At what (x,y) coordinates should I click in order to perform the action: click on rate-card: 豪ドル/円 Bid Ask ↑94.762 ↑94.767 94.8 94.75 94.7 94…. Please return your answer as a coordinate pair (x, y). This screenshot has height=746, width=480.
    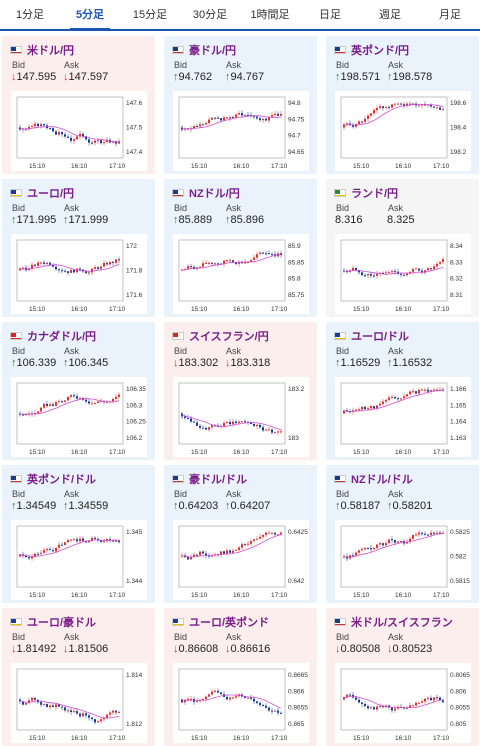
    Looking at the image, I should click on (240, 105).